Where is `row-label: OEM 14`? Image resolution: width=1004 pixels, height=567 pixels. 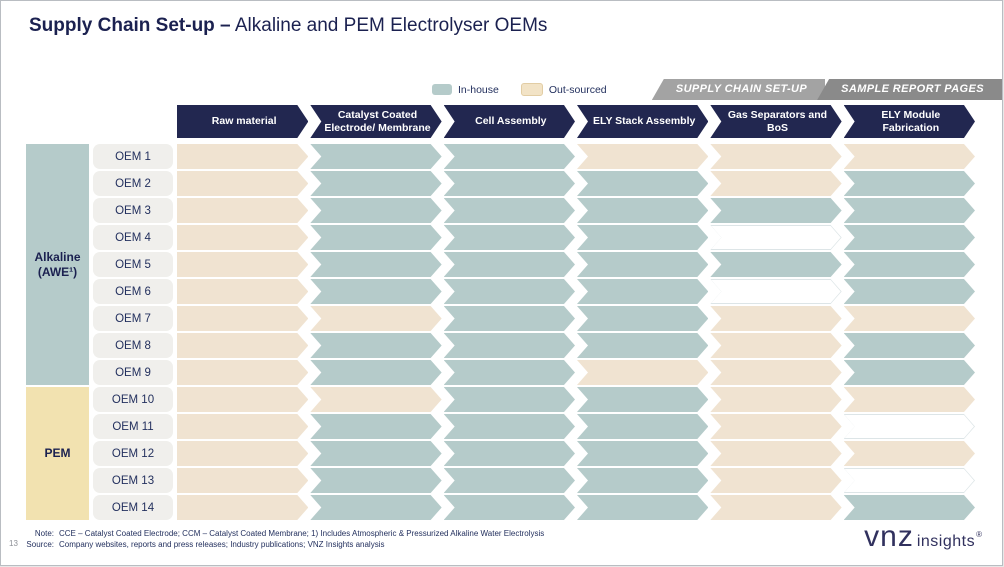
row-label: OEM 14 is located at coordinates (133, 507).